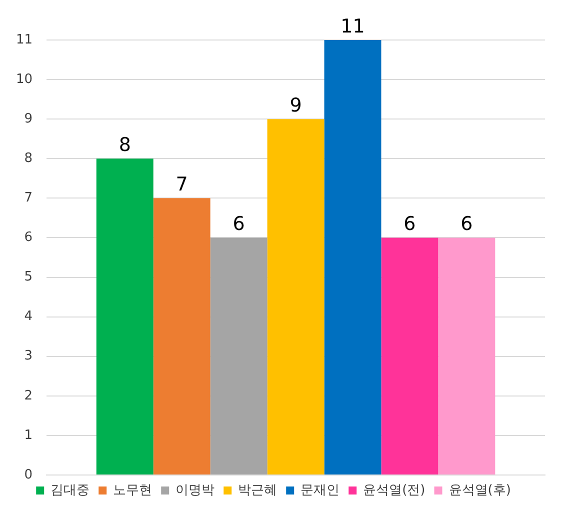 The width and height of the screenshot is (567, 515). What do you see at coordinates (28, 277) in the screenshot?
I see `y-tick-label: 5` at bounding box center [28, 277].